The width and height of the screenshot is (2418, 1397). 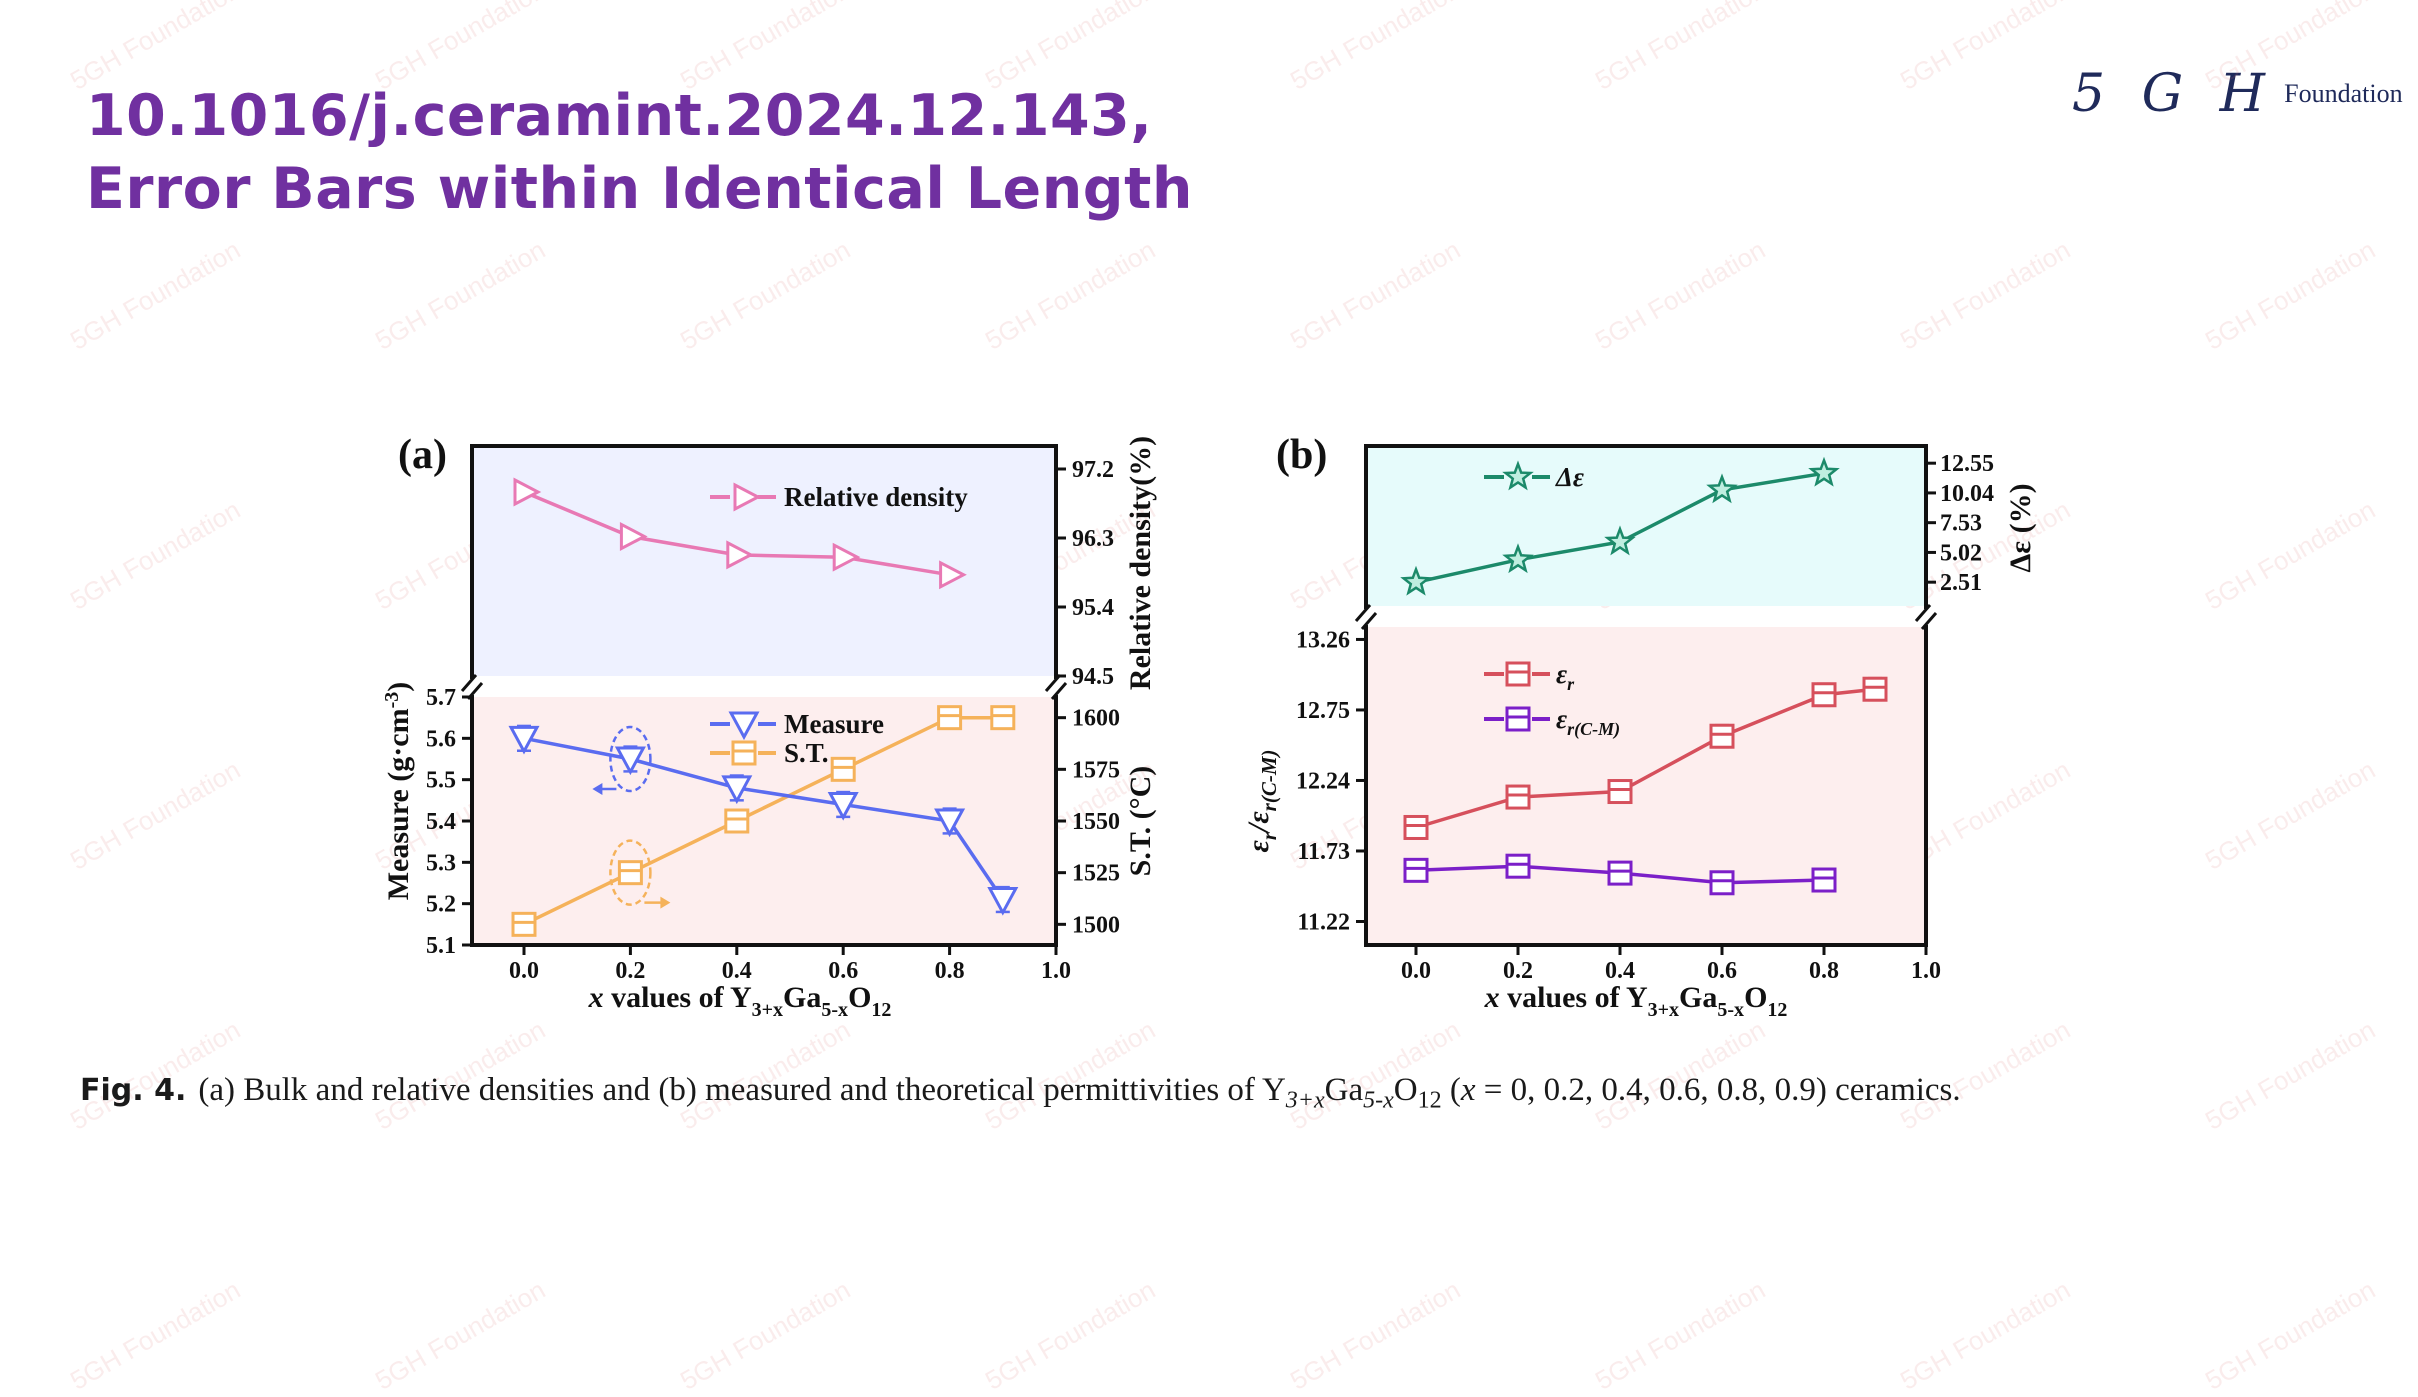 What do you see at coordinates (639, 189) in the screenshot?
I see `slide-title-line2: Error Bars within Identical Length` at bounding box center [639, 189].